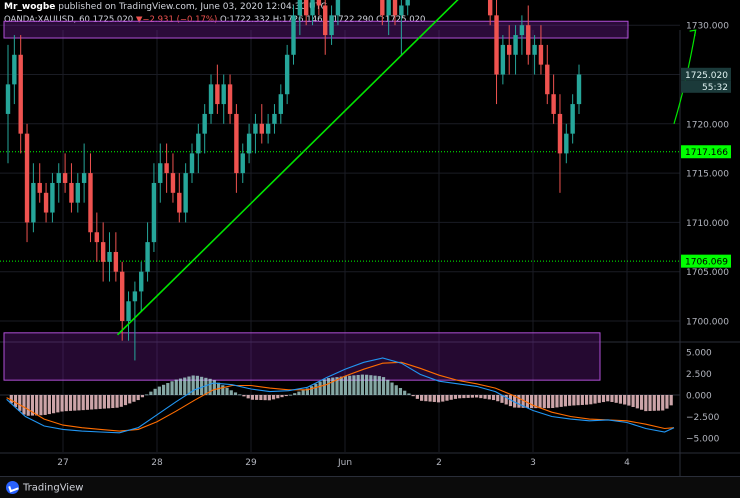 This screenshot has height=498, width=740. What do you see at coordinates (693, 33) in the screenshot?
I see `arrow-head-icon` at bounding box center [693, 33].